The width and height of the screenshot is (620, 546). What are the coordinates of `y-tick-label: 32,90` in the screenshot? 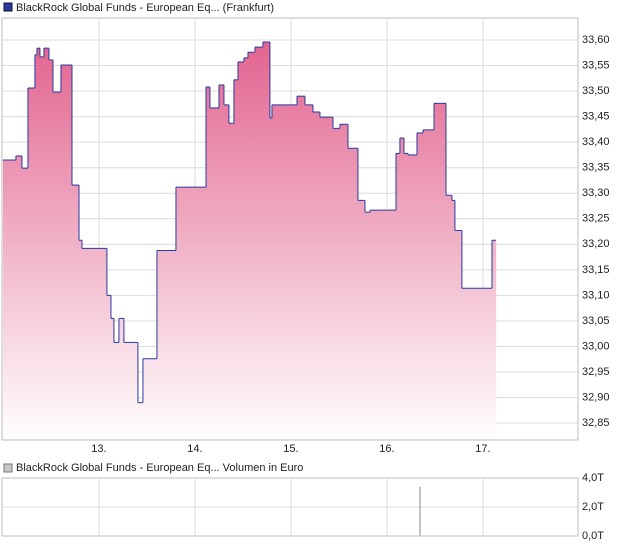 It's located at (596, 398).